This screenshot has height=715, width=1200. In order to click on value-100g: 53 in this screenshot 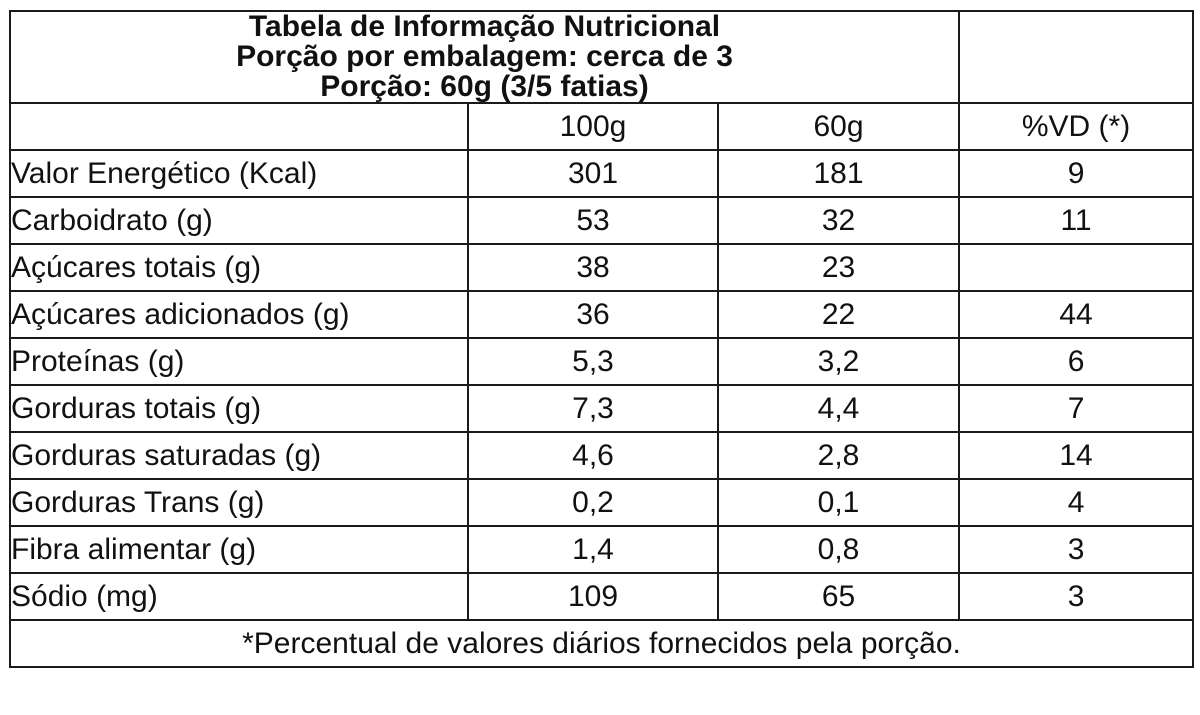, I will do `click(593, 220)`.